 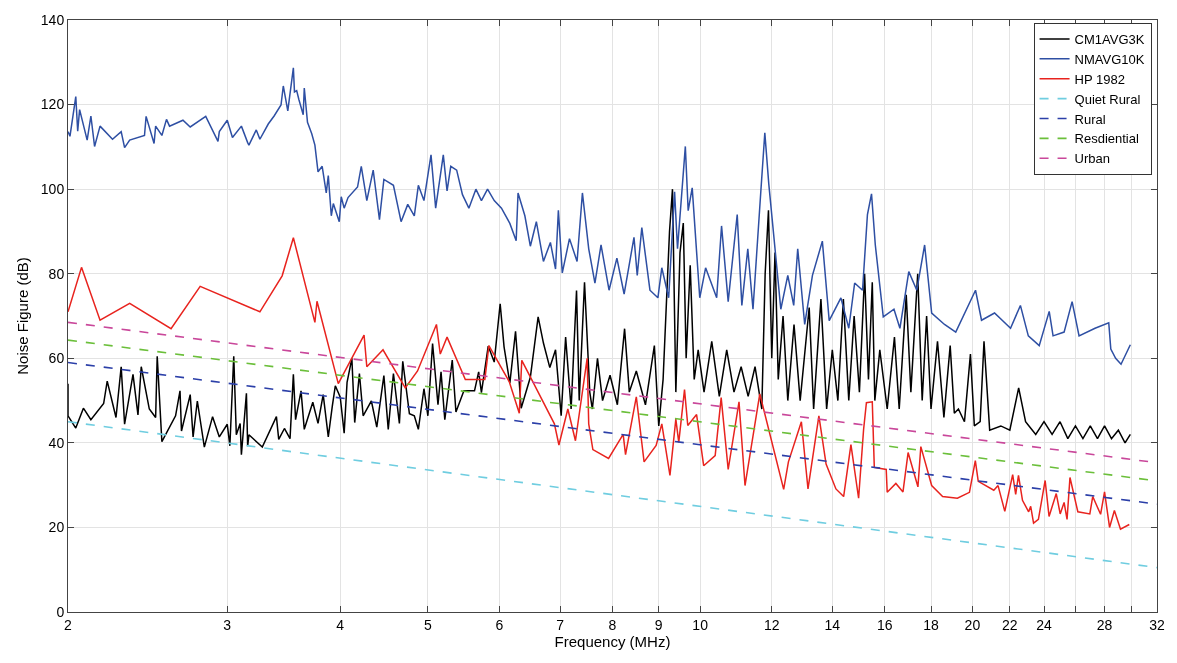 I want to click on x-tick-label: 8, so click(x=612, y=624).